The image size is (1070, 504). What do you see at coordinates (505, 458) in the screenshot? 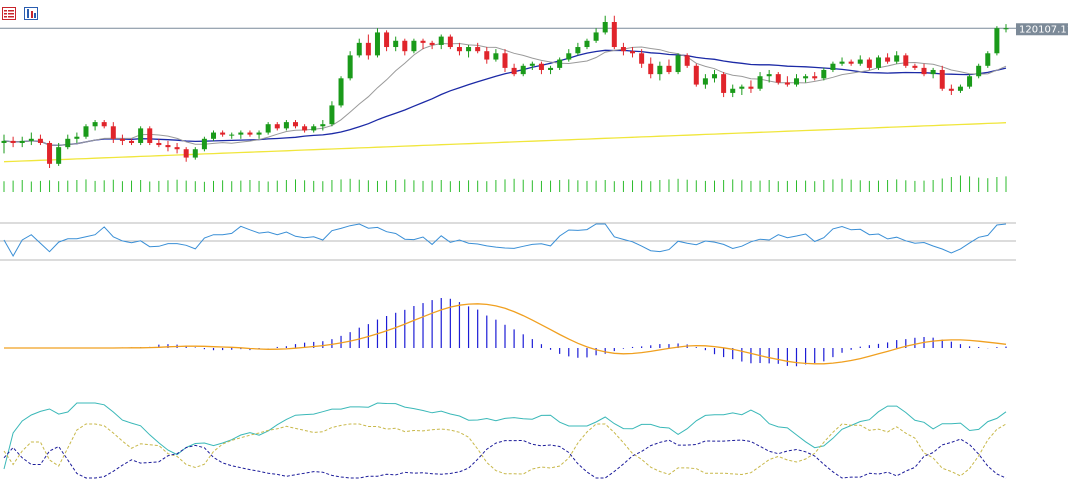
I see `oscillator-minus-line` at bounding box center [505, 458].